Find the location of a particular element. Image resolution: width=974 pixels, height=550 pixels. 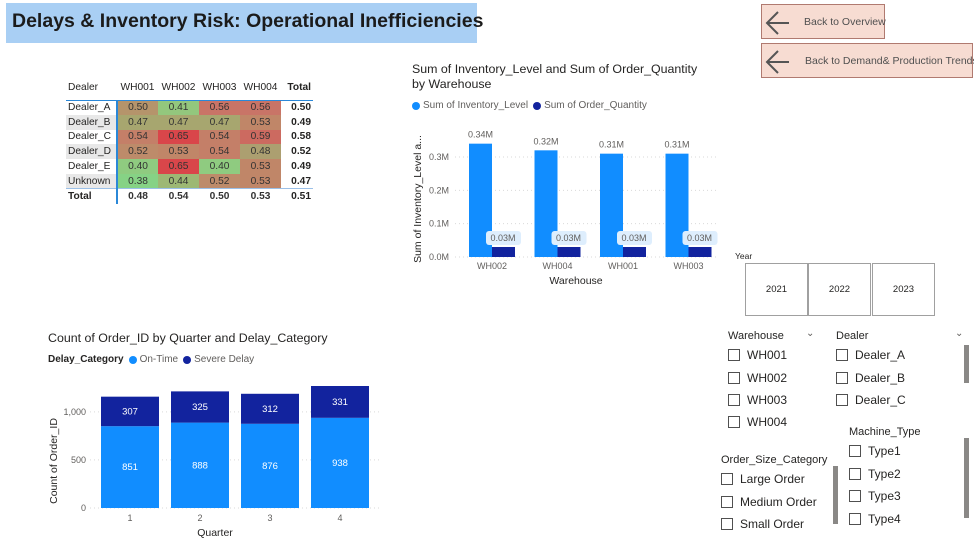

warehouse-option-wh003: WH003 is located at coordinates (757, 400).